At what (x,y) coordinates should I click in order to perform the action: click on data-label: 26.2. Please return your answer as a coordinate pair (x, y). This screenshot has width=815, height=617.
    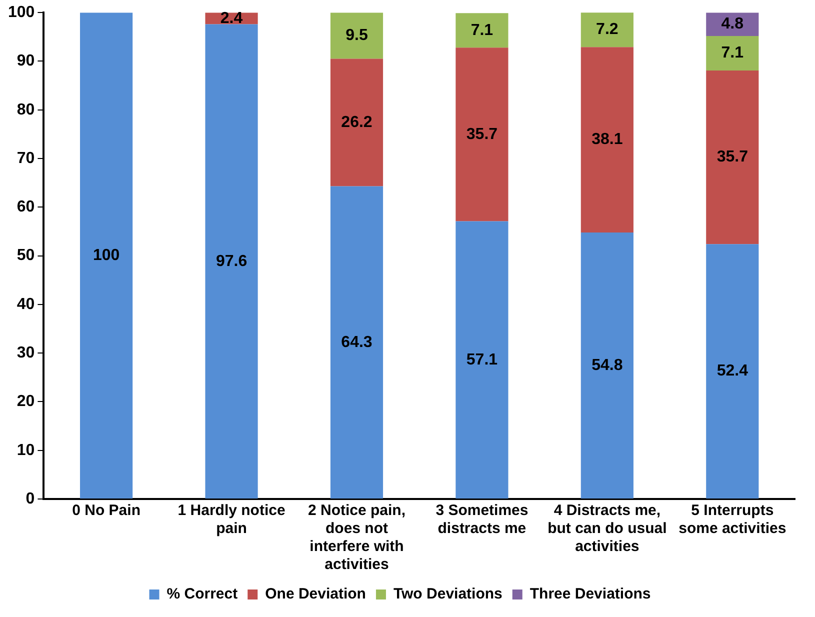
    Looking at the image, I should click on (356, 122).